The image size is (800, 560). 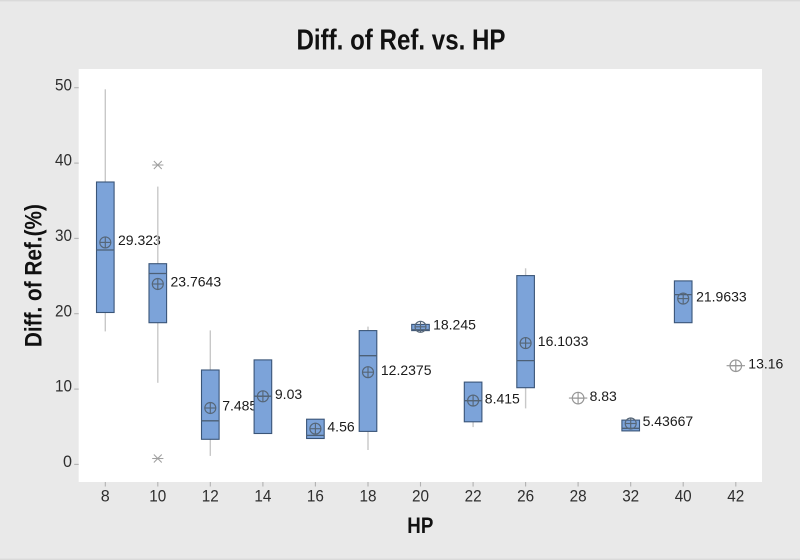 What do you see at coordinates (196, 282) in the screenshot?
I see `svg-text: 23.7643` at bounding box center [196, 282].